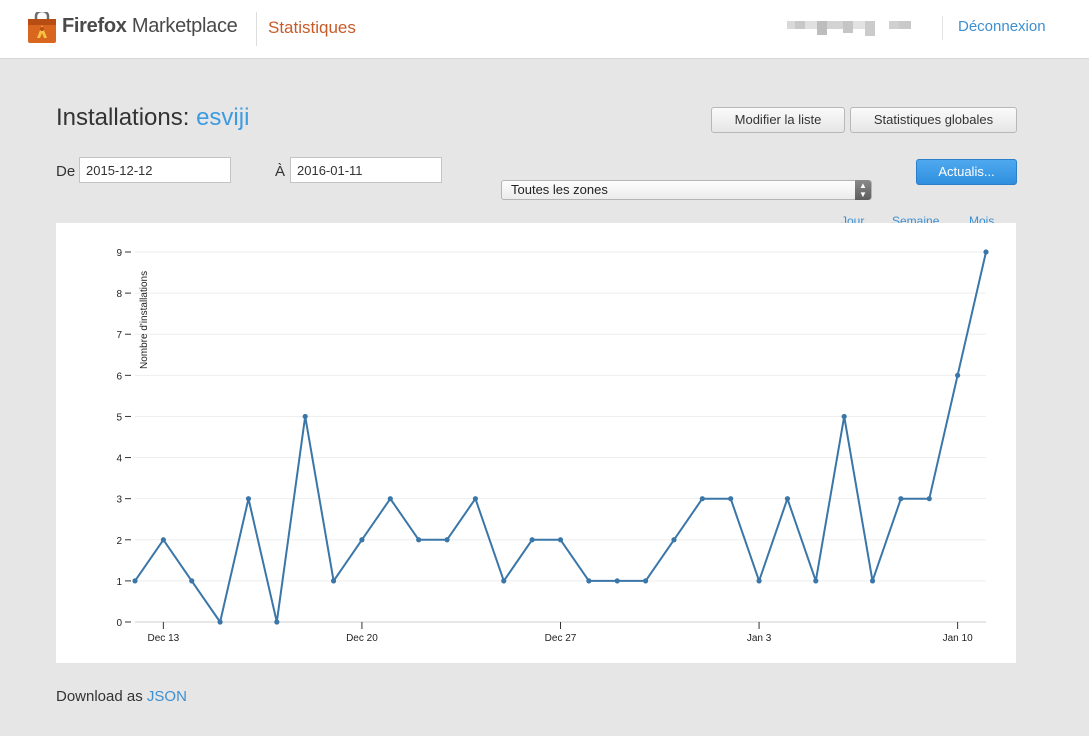 This screenshot has height=736, width=1089. I want to click on y-tick-label: 0, so click(119, 623).